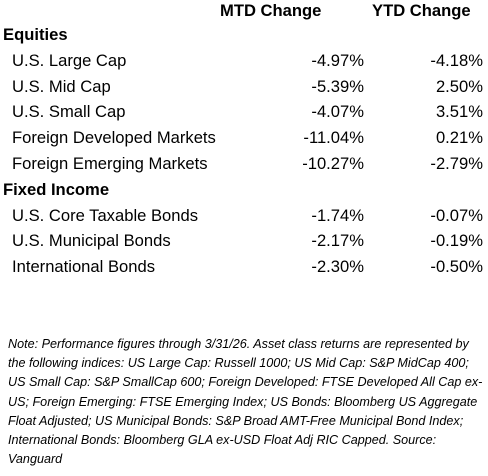 This screenshot has width=488, height=476. I want to click on row-label: U.S. Small Cap, so click(69, 112).